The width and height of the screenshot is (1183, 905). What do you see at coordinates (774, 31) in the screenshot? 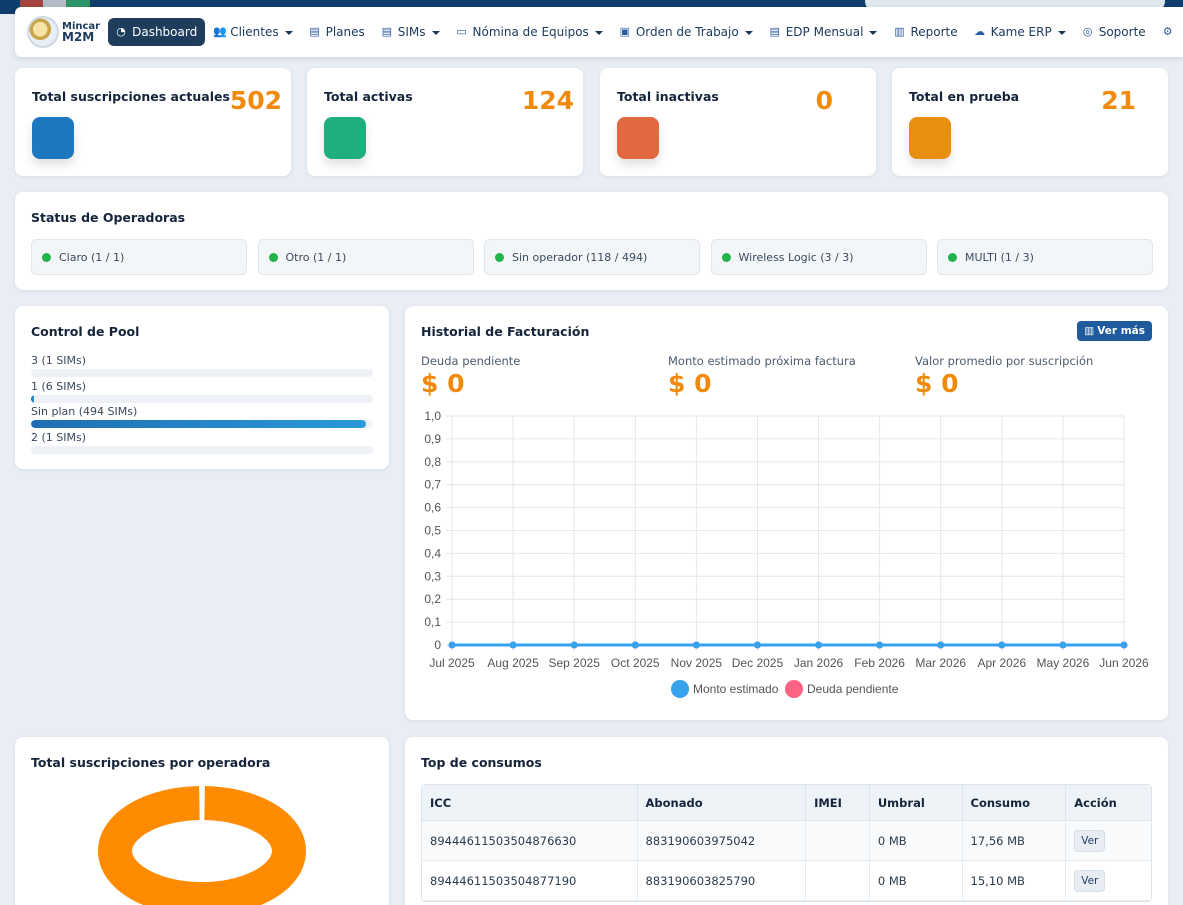
I see `invoice-icon: ▤` at bounding box center [774, 31].